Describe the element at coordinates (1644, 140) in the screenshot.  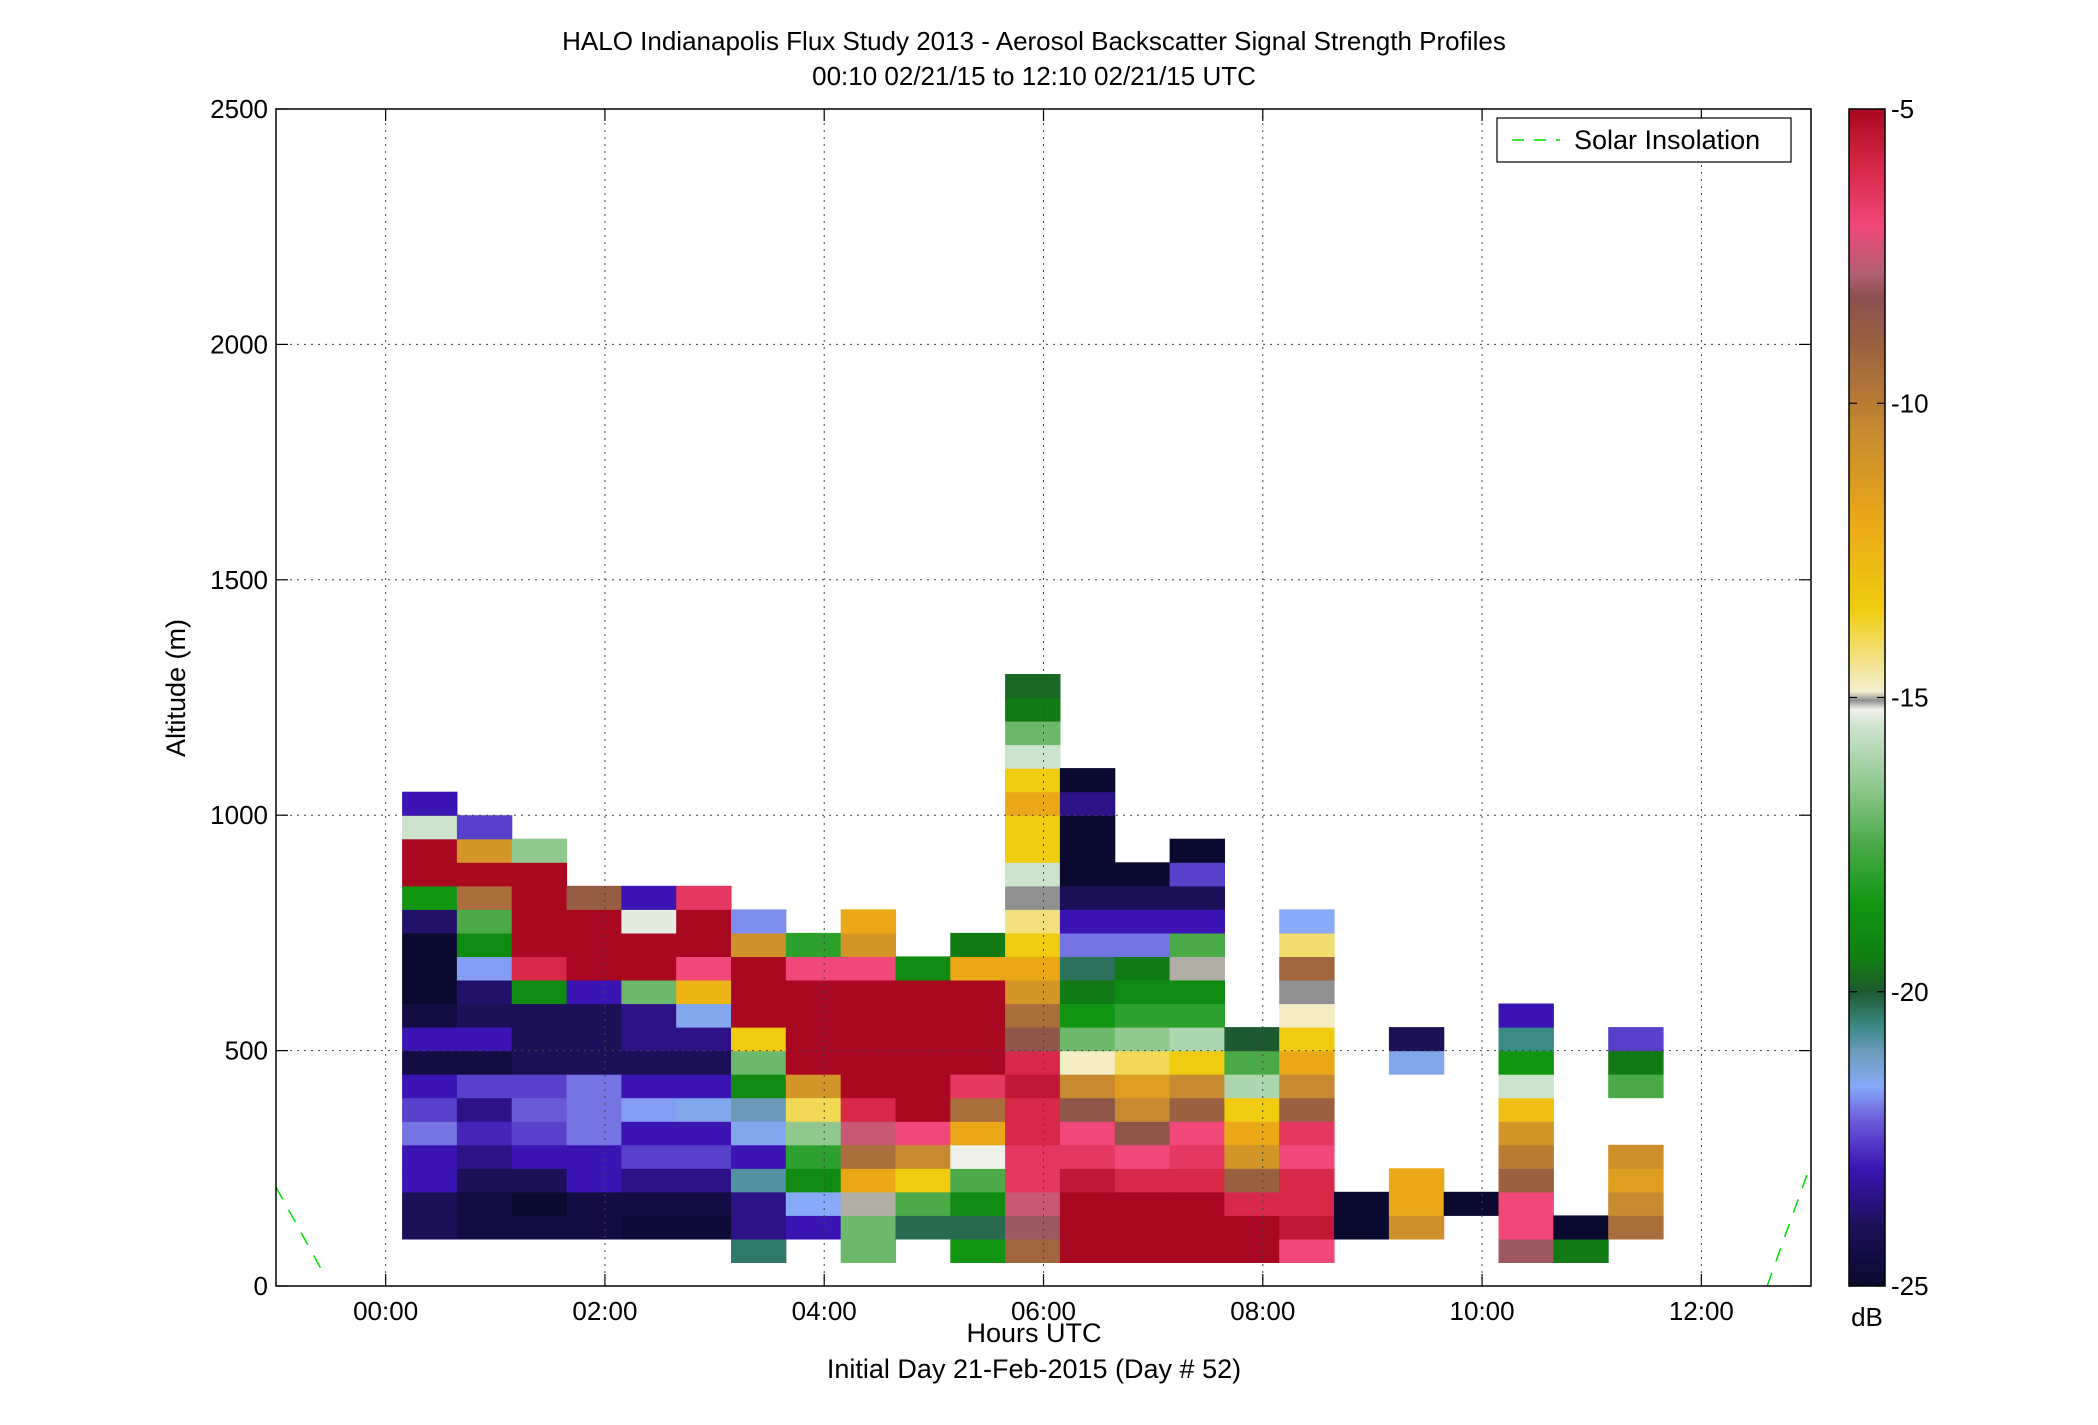
I see `legend: Solar Insolation` at that location.